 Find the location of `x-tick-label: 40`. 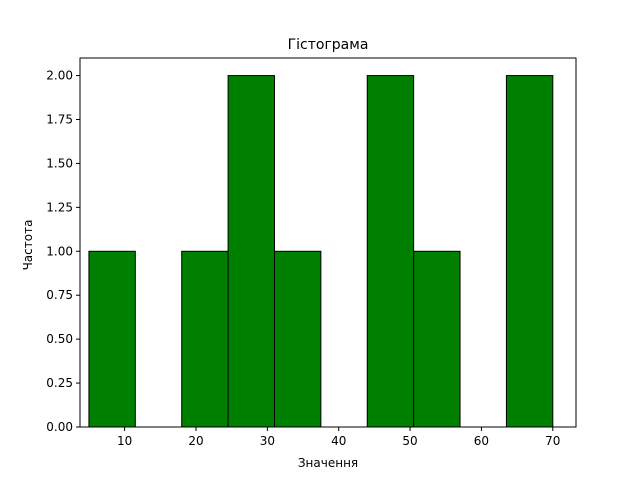

x-tick-label: 40 is located at coordinates (338, 441).